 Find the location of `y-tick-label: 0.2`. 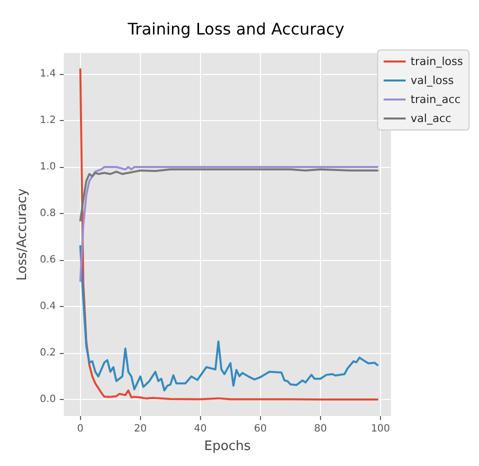

y-tick-label: 0.2 is located at coordinates (48, 353).